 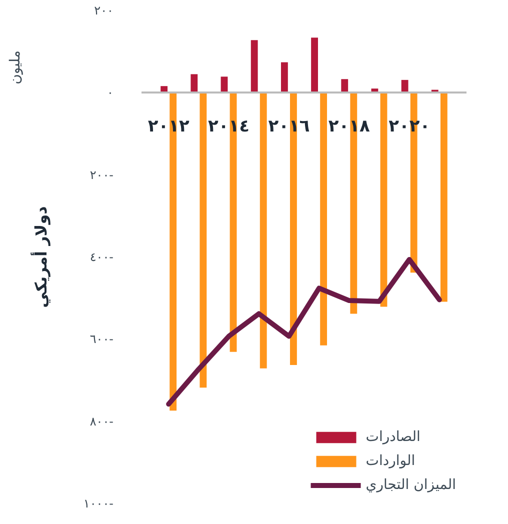 I want to click on y-axis-title: دولار أمريكي, so click(x=40, y=257).